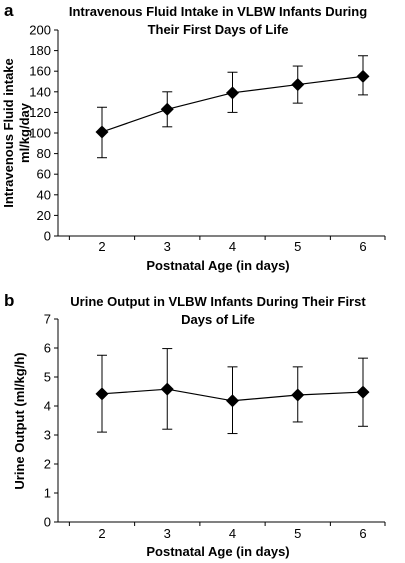 The image size is (405, 563). Describe the element at coordinates (40, 133) in the screenshot. I see `y-tick-label: 100` at that location.